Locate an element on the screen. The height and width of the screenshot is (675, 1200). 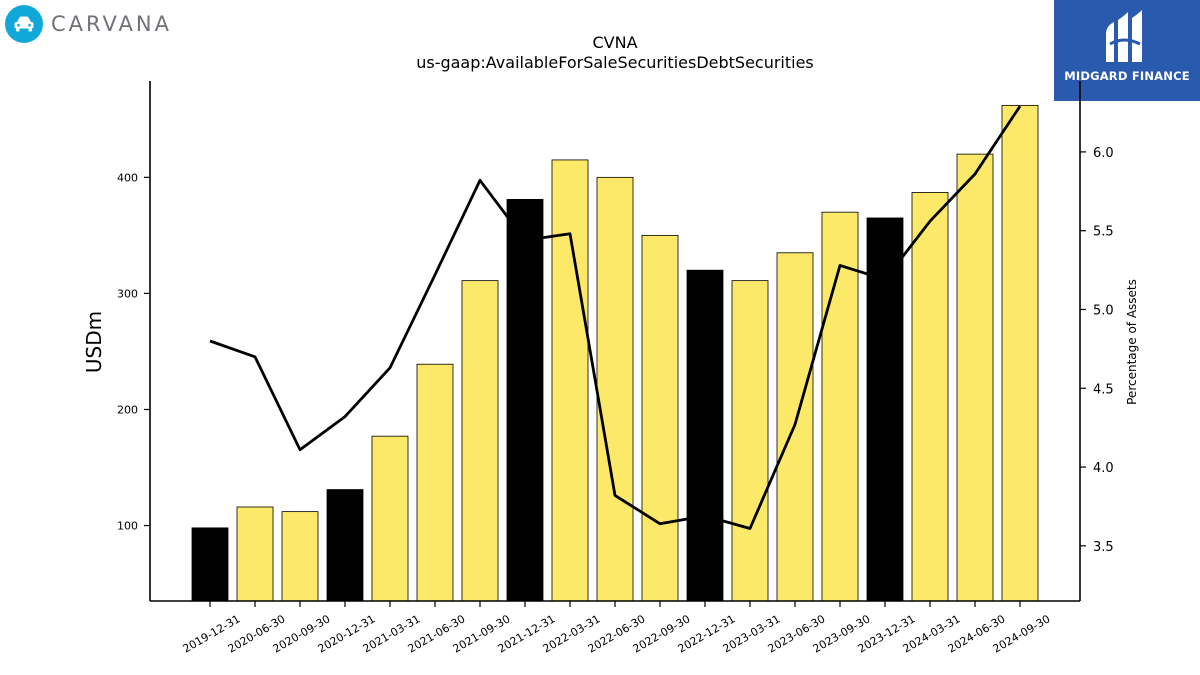
y2-tick-label: 5.5 is located at coordinates (1103, 232).